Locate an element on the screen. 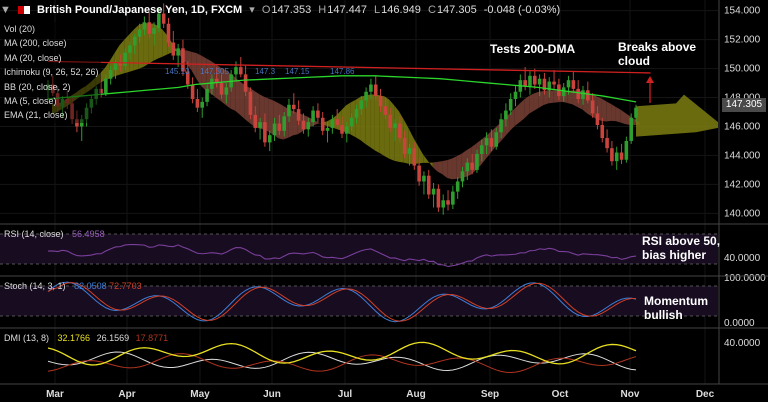 This screenshot has width=768, height=402. indicator-item: Vol (20) is located at coordinates (51, 29).